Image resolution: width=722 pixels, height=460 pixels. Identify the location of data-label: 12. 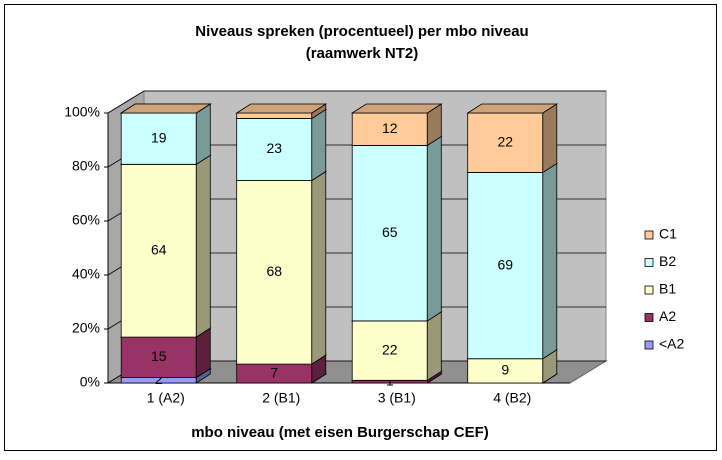
(390, 128).